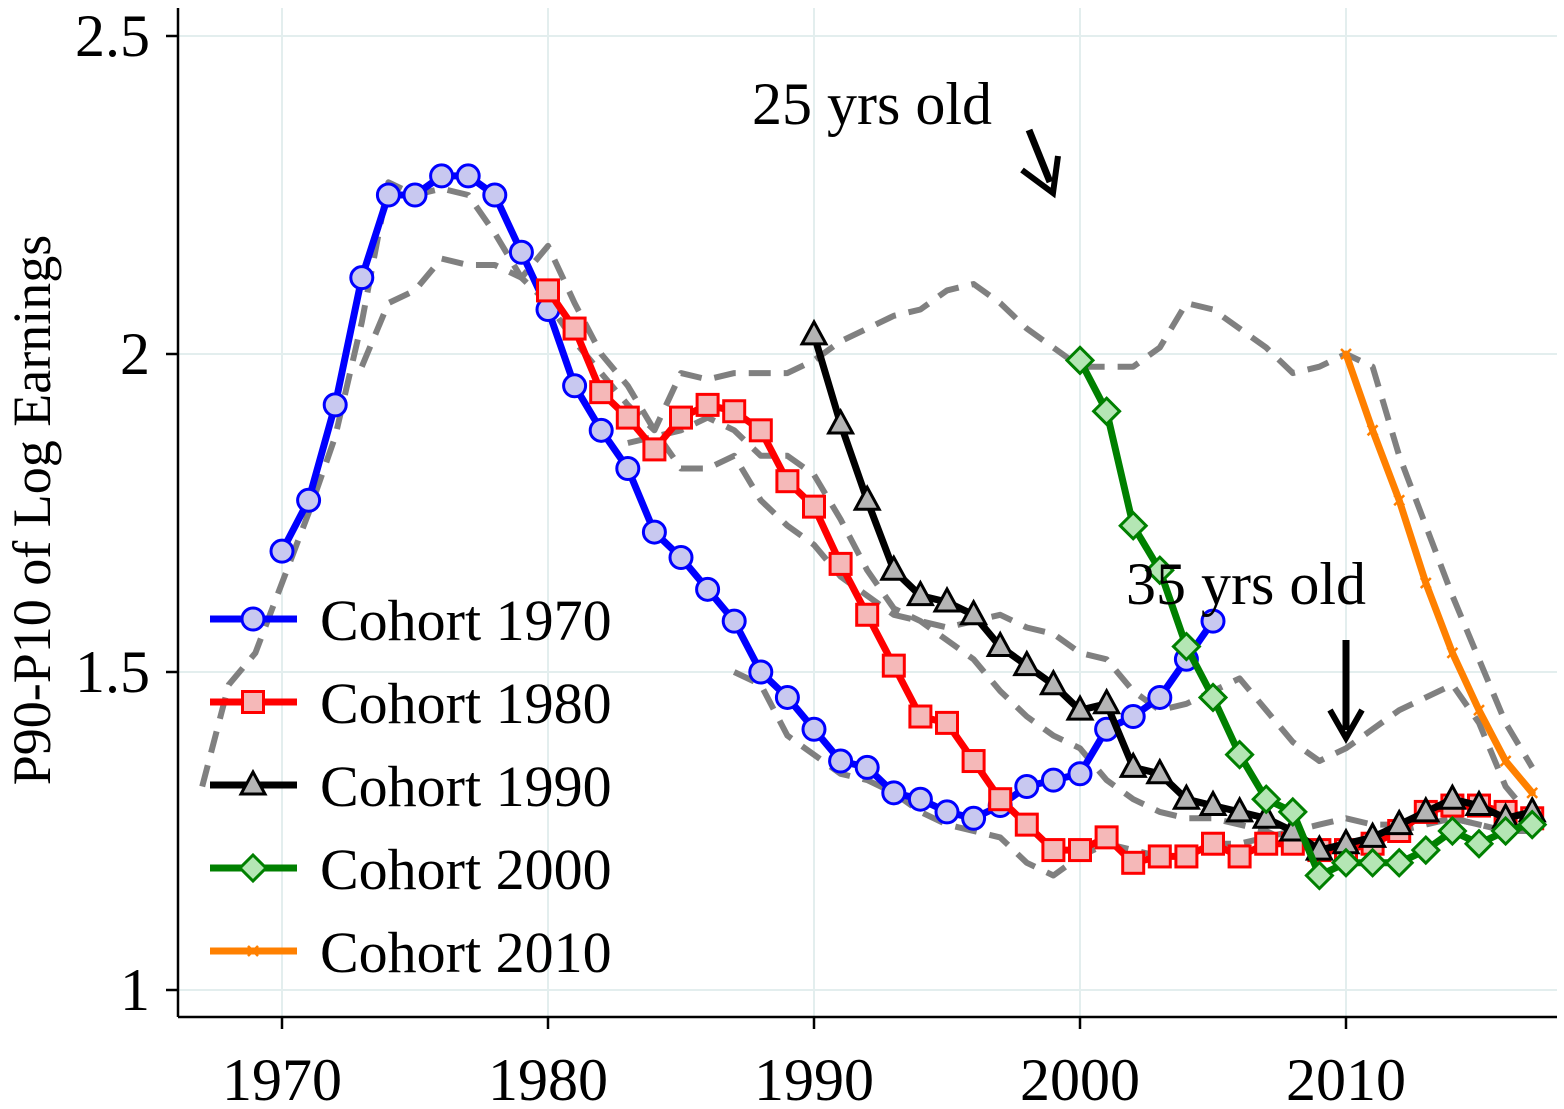 The width and height of the screenshot is (1564, 1109). I want to click on arrow-shaft, so click(1039, 156).